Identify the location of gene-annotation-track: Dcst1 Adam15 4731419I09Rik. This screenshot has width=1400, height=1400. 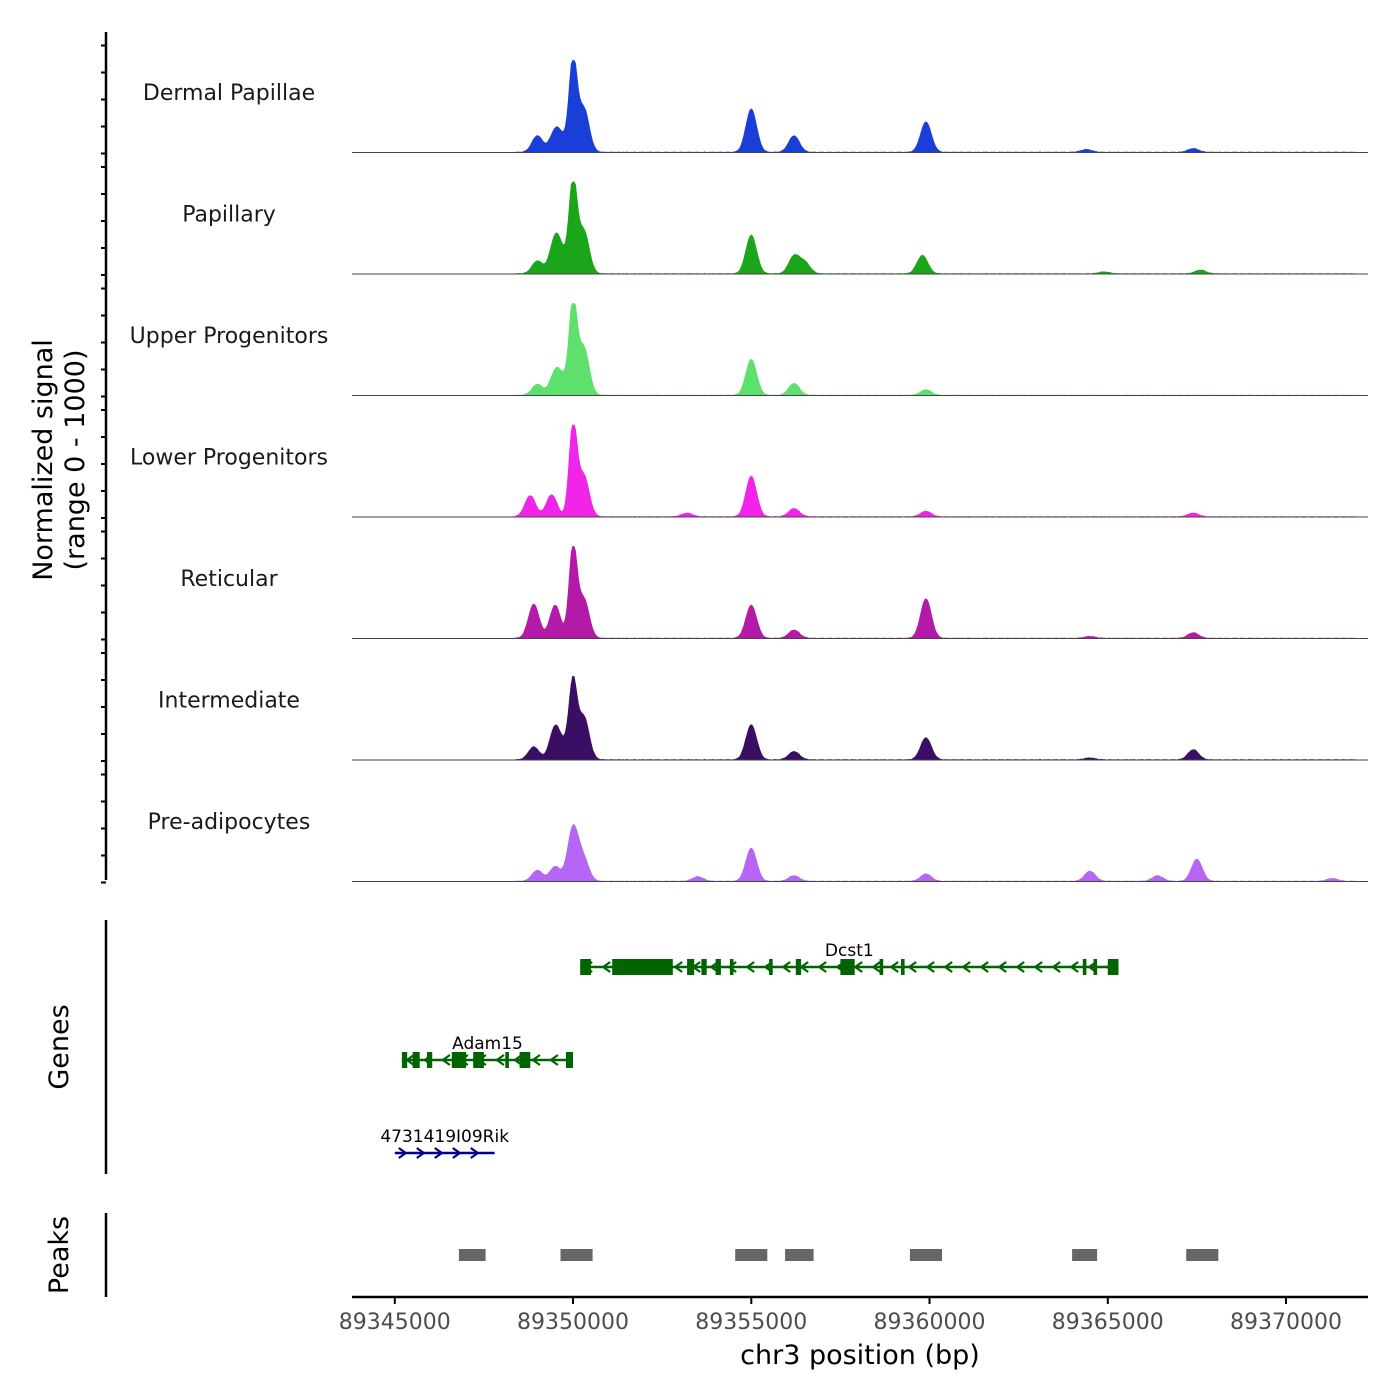
(749, 1050).